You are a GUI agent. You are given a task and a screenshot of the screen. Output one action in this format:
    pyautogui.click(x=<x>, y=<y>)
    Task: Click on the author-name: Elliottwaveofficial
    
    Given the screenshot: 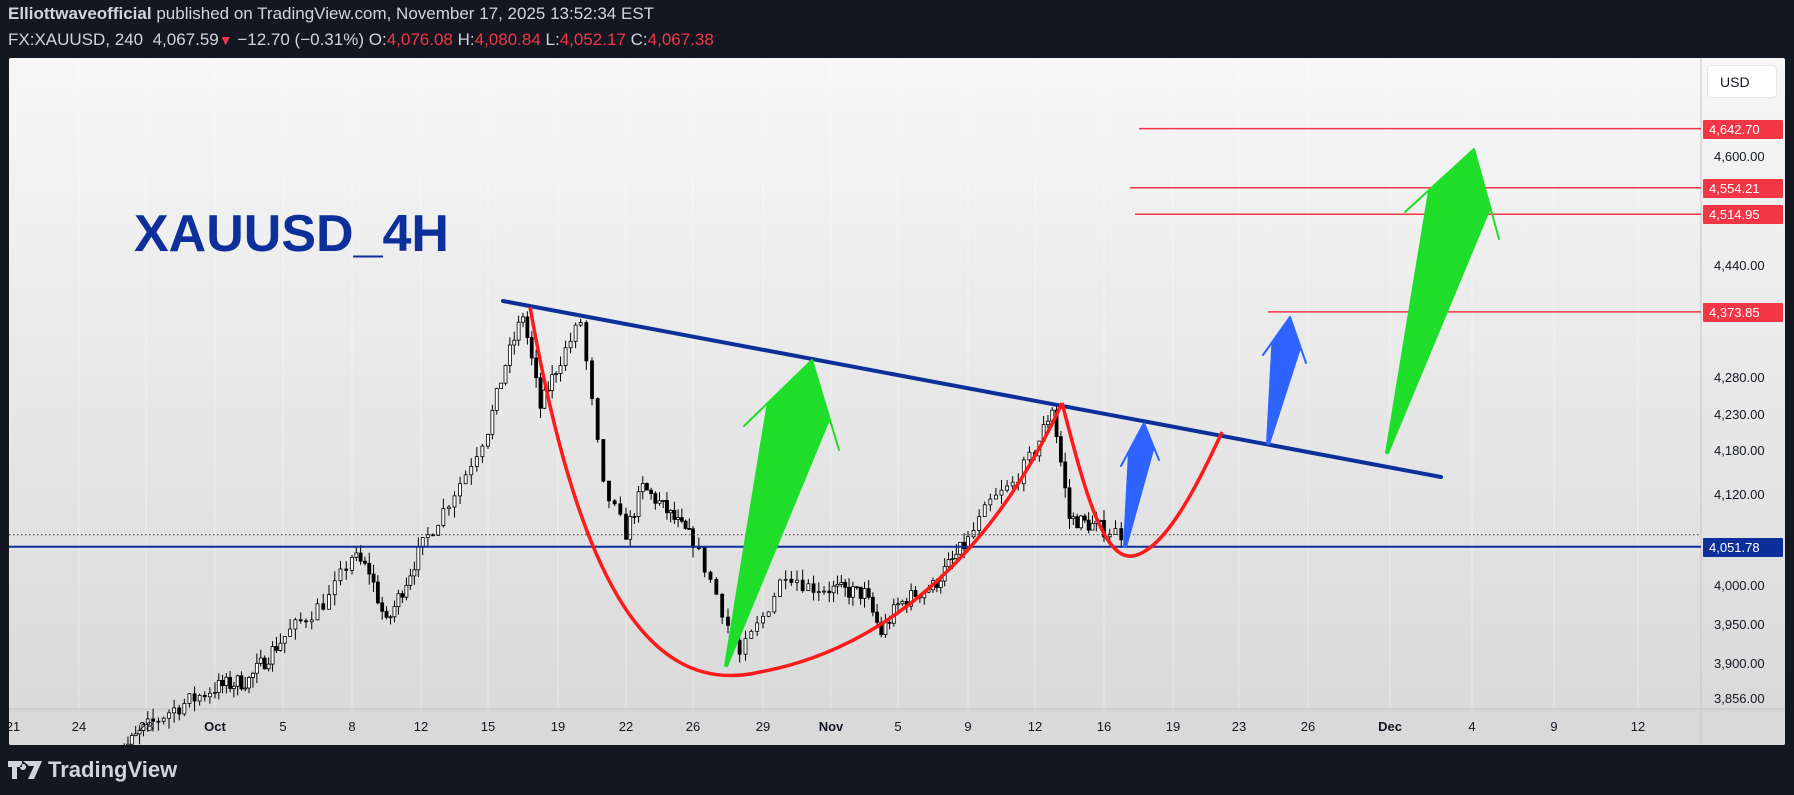 What is the action you would take?
    pyautogui.click(x=80, y=13)
    